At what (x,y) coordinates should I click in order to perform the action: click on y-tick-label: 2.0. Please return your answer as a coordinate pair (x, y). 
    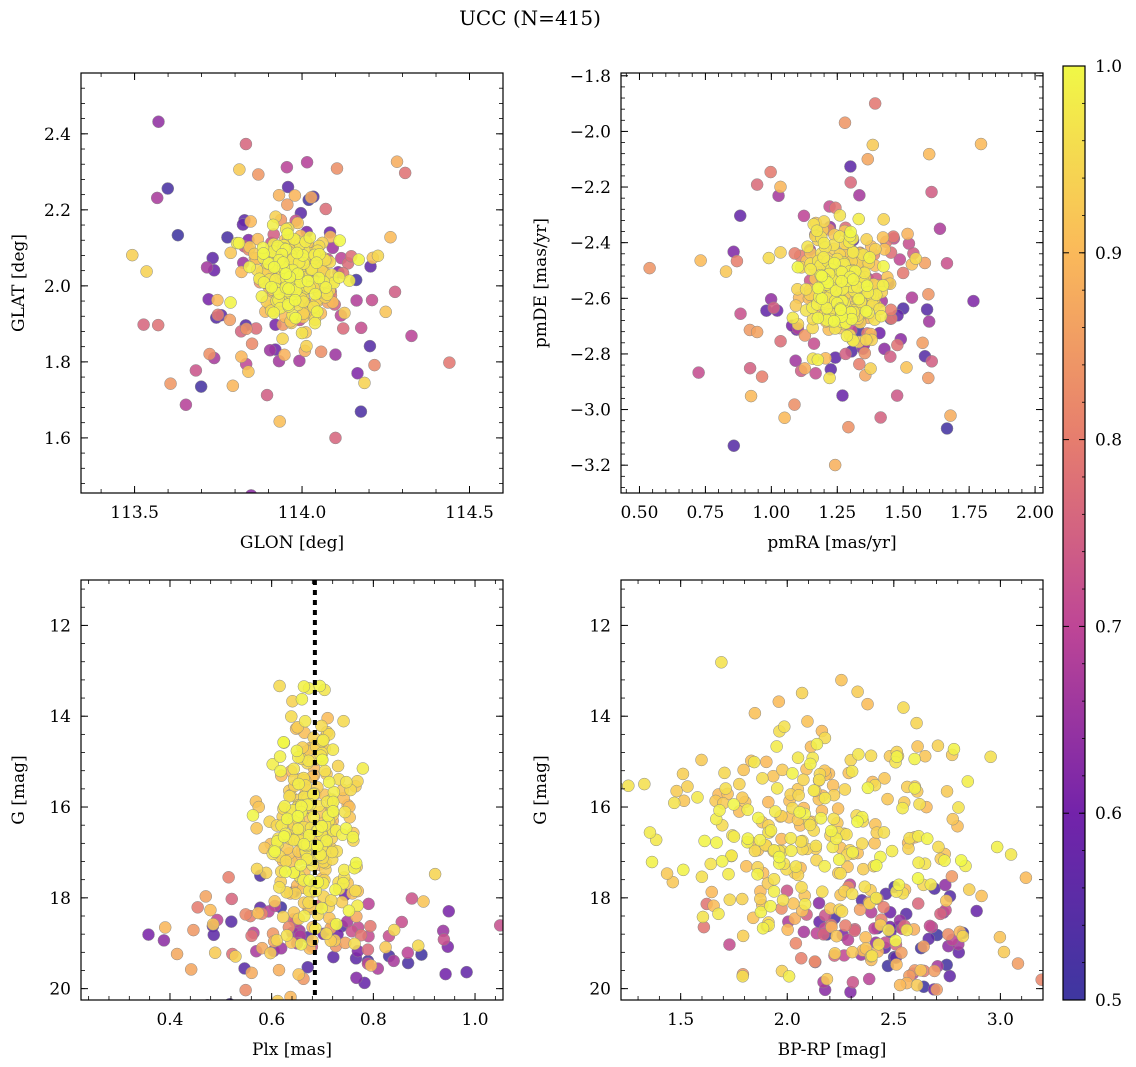
    Looking at the image, I should click on (57, 287).